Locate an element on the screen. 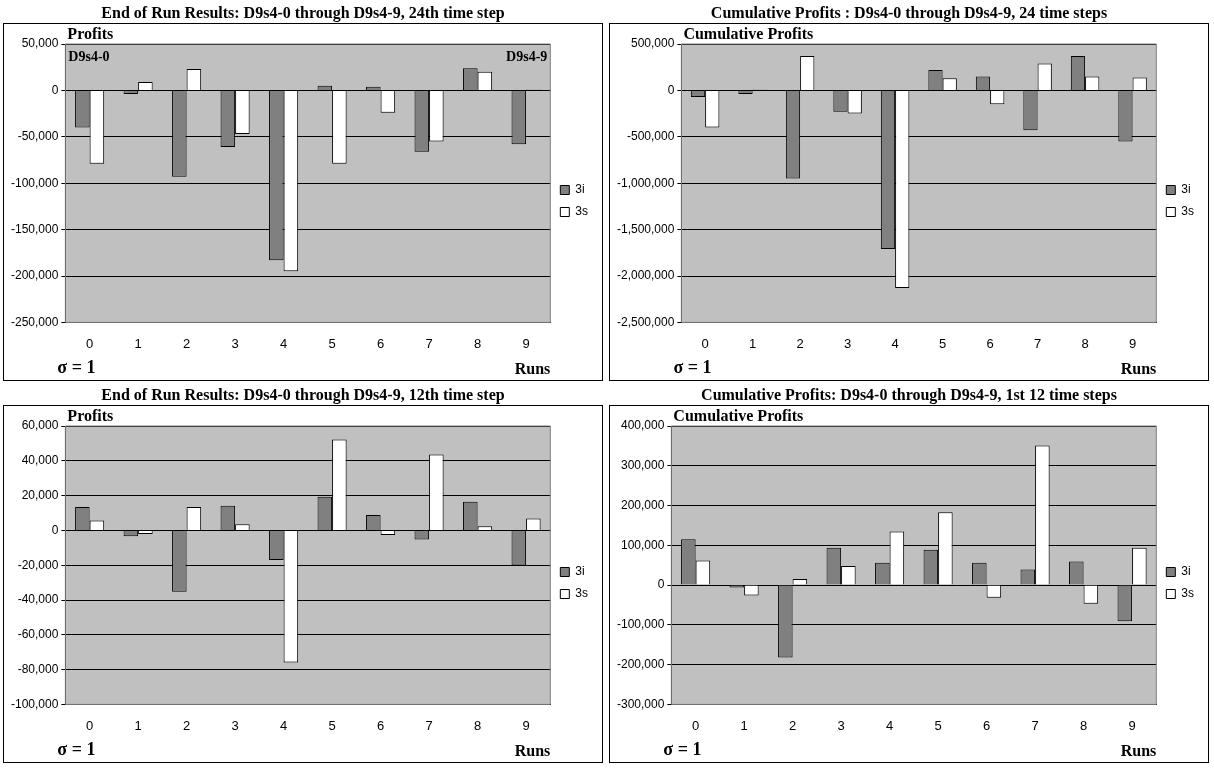 The height and width of the screenshot is (774, 1214). chart-title: End of Run Results: D9s4-0 through D9s4-9, 24th time step is located at coordinates (303, 13).